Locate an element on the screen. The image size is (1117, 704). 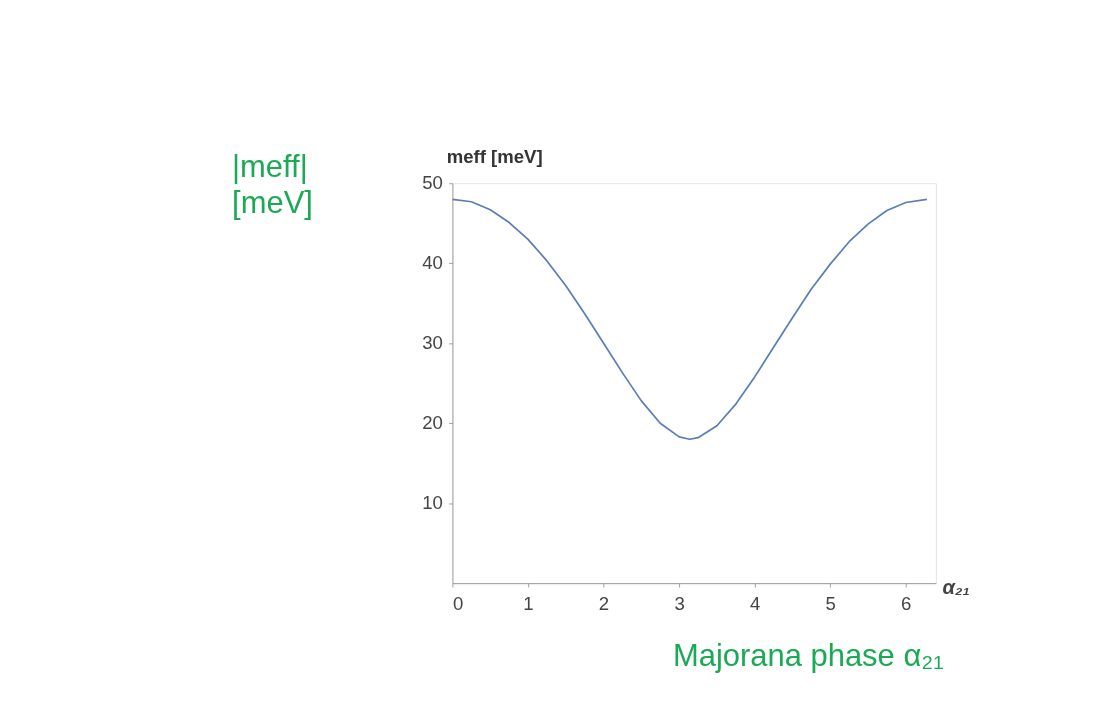
x-tick-label: 5 is located at coordinates (830, 603).